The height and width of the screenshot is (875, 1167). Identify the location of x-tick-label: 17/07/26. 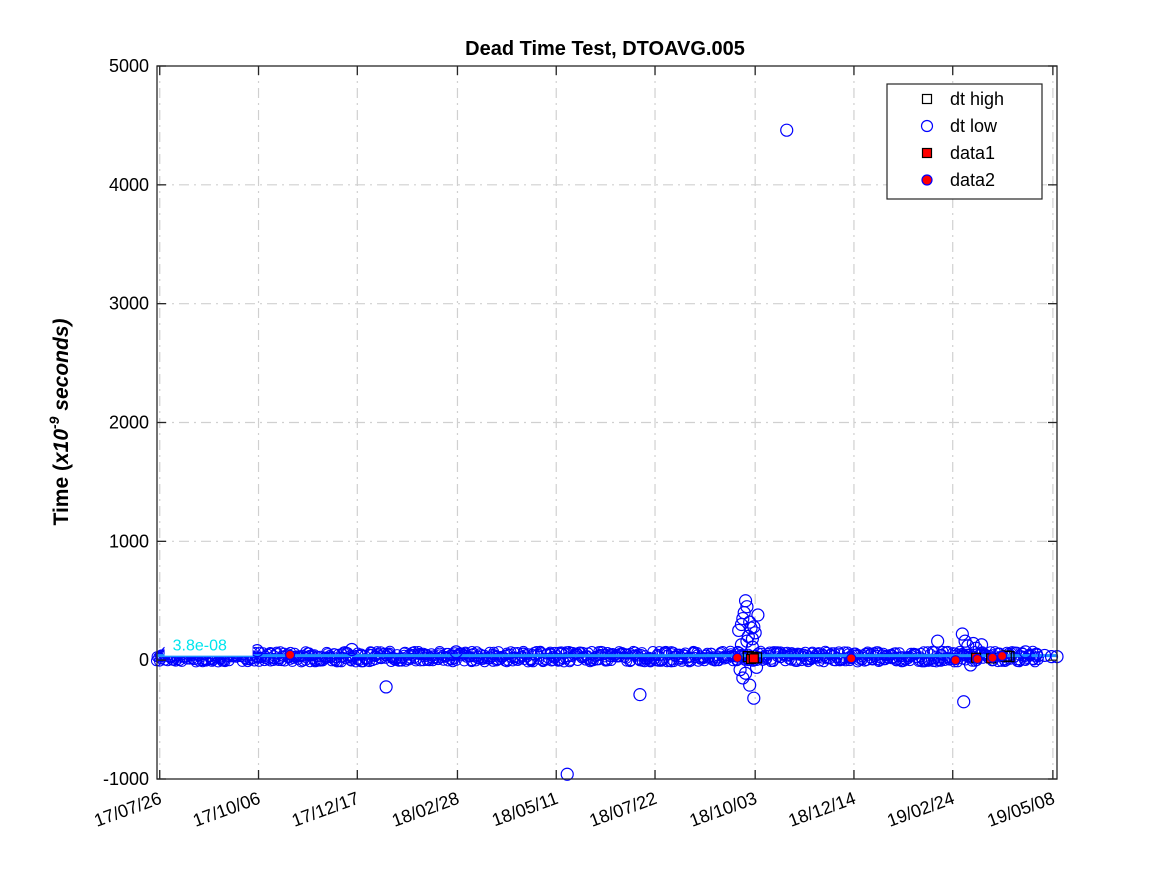
(127, 809).